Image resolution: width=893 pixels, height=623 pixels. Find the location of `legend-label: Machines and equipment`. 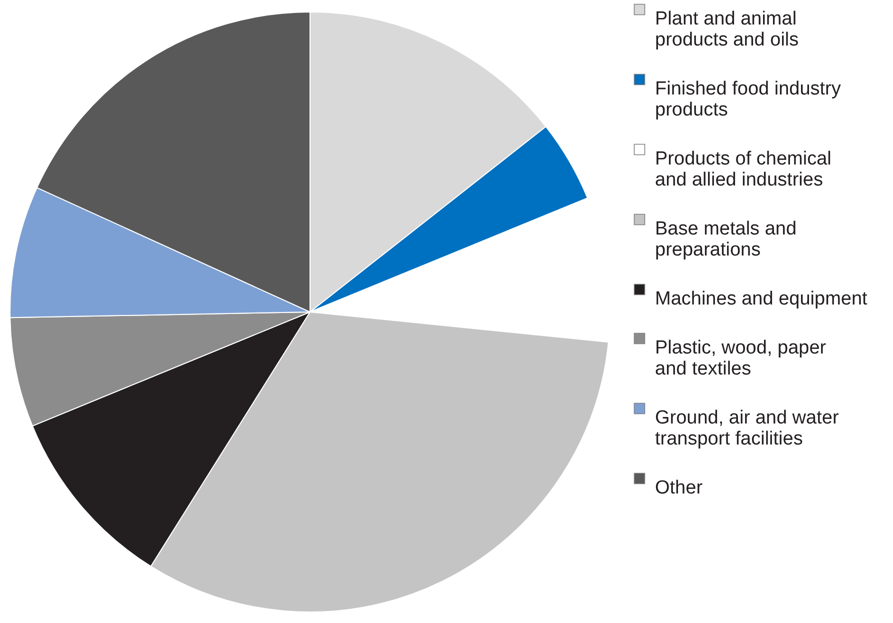

legend-label: Machines and equipment is located at coordinates (761, 299).